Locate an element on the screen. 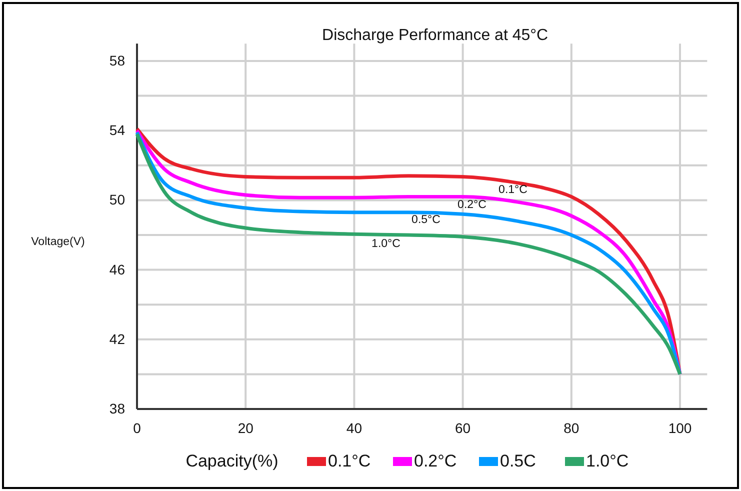  y-tick-label: 38 is located at coordinates (117, 408).